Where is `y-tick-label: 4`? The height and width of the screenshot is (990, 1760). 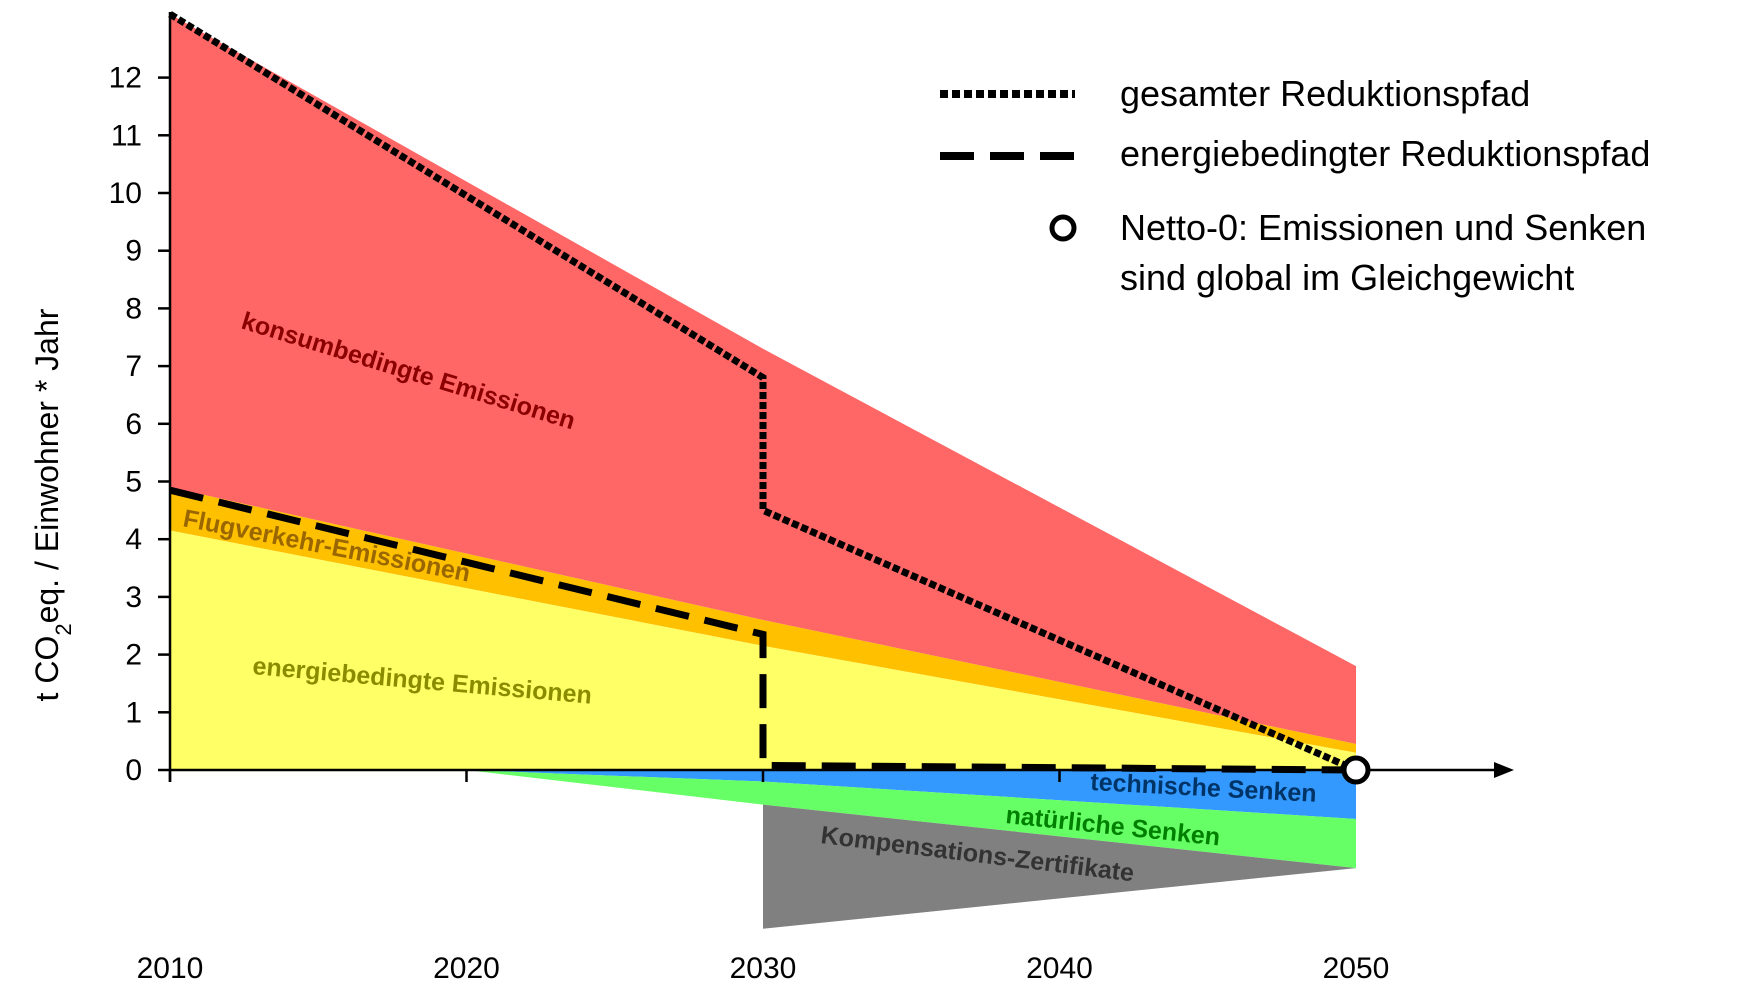 y-tick-label: 4 is located at coordinates (133, 539).